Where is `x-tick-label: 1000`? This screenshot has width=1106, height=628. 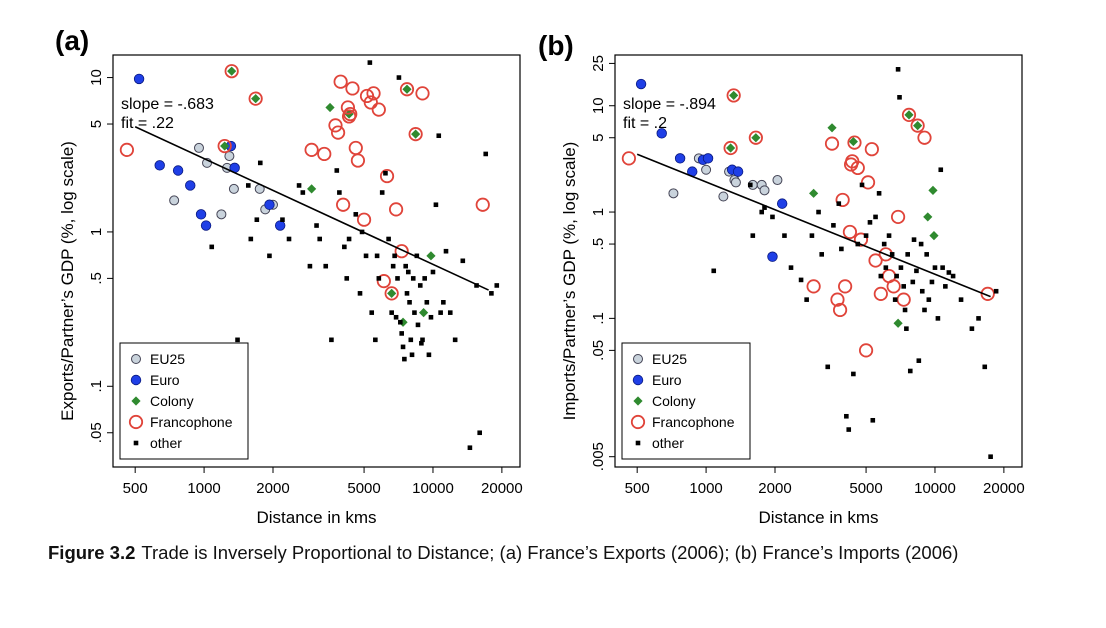 x-tick-label: 1000 is located at coordinates (203, 488).